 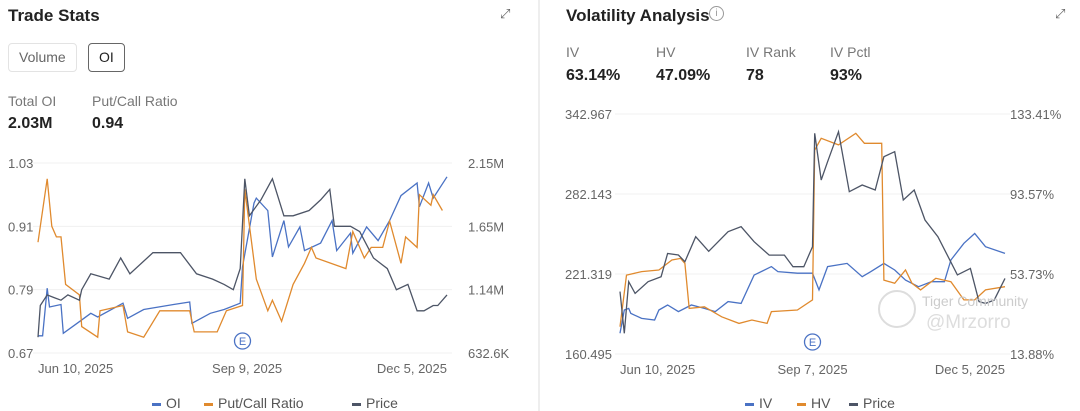 What do you see at coordinates (486, 226) in the screenshot?
I see `right-axis-tick: 1.65M` at bounding box center [486, 226].